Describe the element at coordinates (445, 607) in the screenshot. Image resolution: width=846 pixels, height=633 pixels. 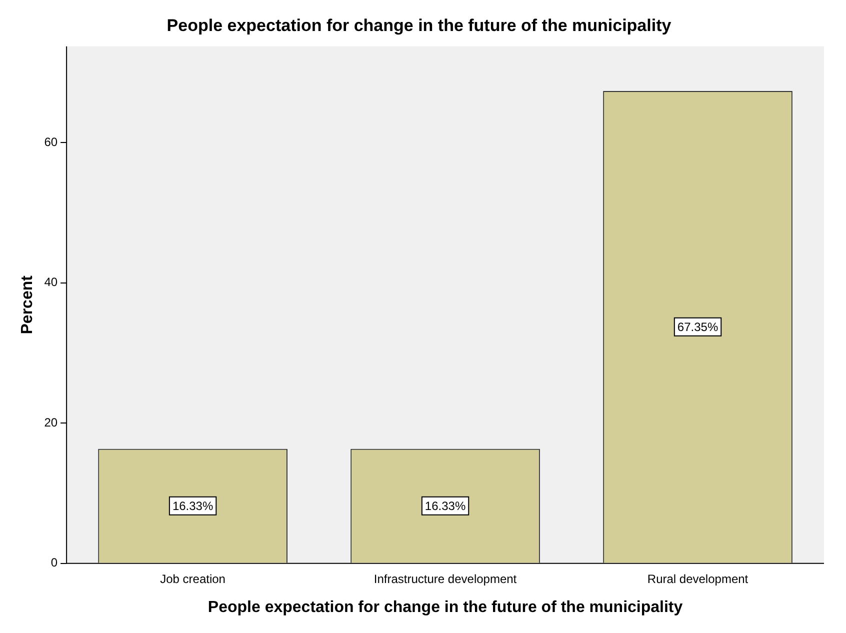
I see `x-axis-title: People expectation for change in the future of the municipality` at that location.